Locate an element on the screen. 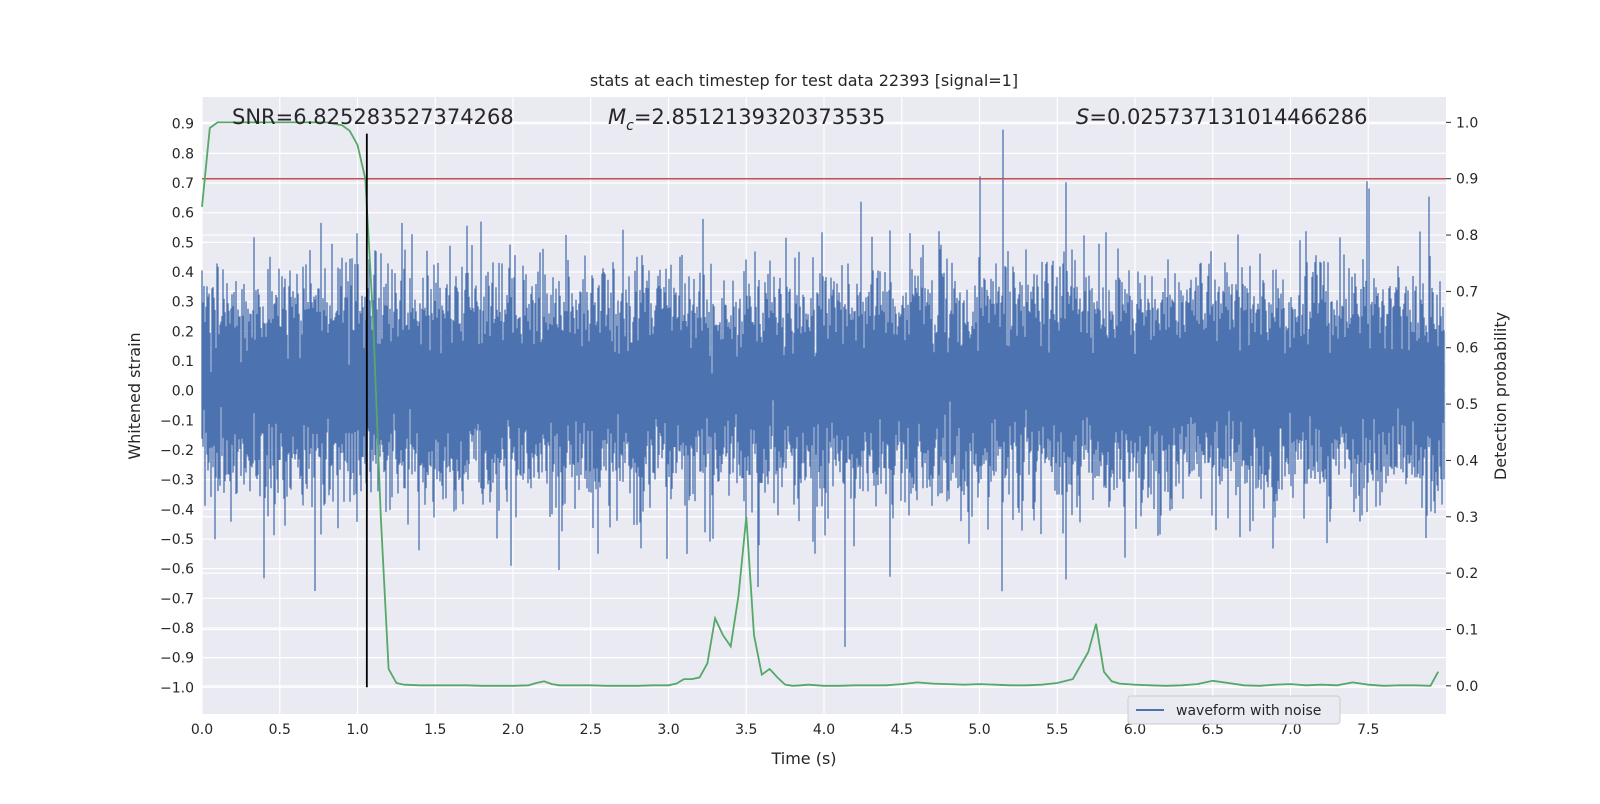  y-left-tick-label: 0.2 is located at coordinates (183, 332).